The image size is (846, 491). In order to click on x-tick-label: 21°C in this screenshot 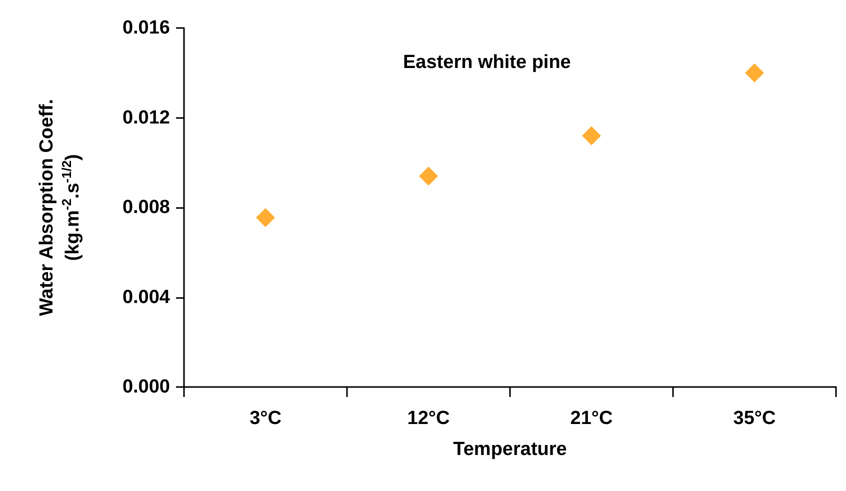, I will do `click(592, 418)`.